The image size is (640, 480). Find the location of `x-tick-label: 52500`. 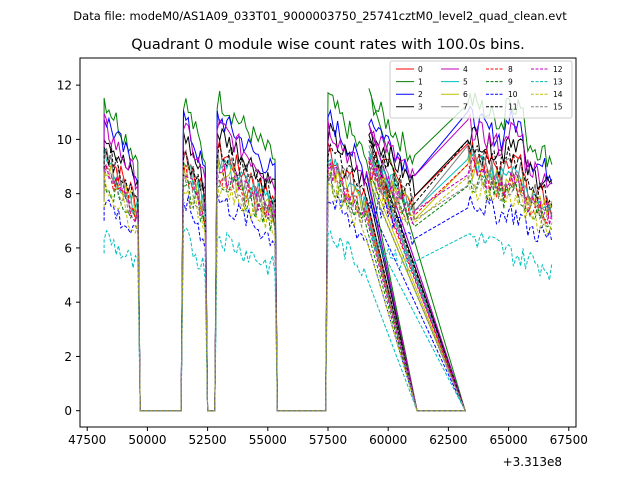

x-tick-label: 52500 is located at coordinates (208, 440).